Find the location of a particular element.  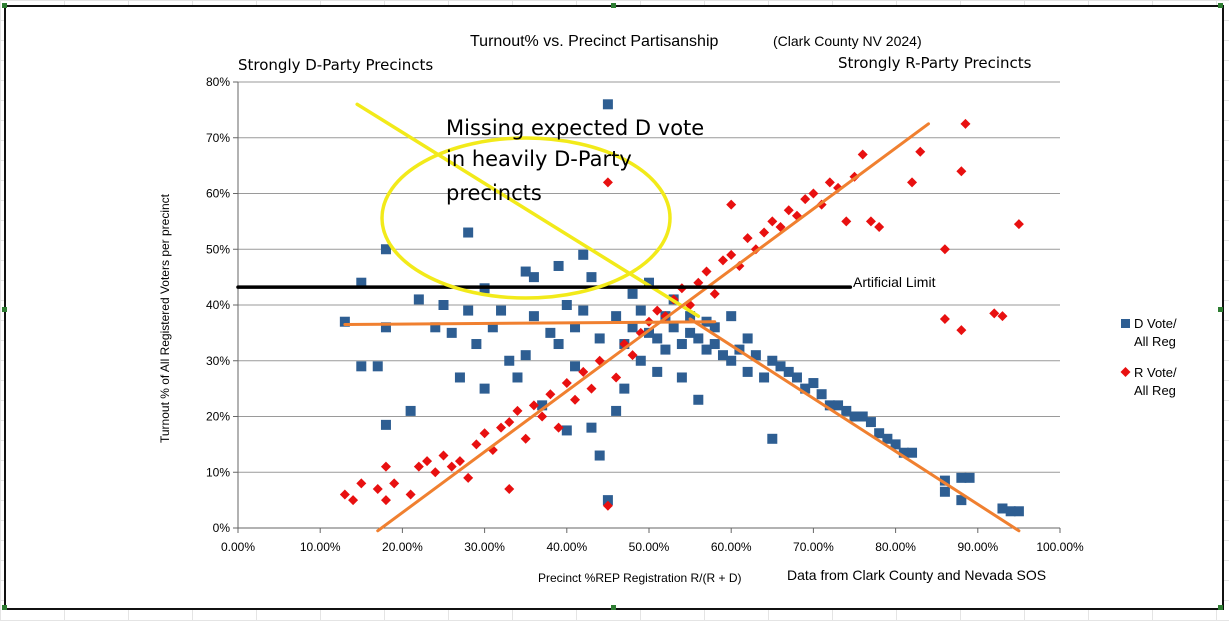

artificial-limit-label: Artificial Limit is located at coordinates (894, 282).